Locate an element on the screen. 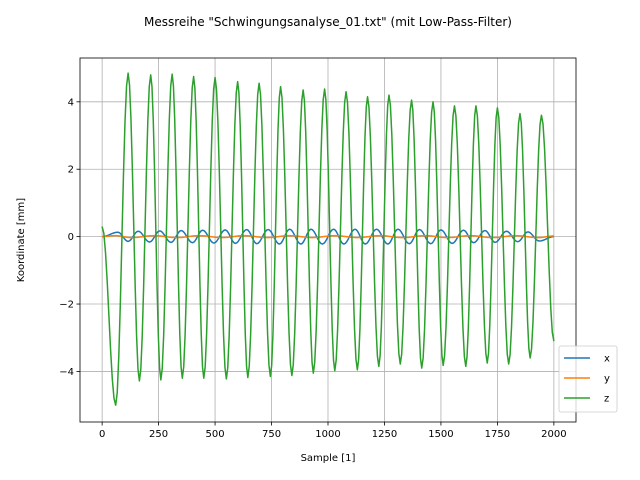  x-tick-label: 1250 is located at coordinates (384, 434).